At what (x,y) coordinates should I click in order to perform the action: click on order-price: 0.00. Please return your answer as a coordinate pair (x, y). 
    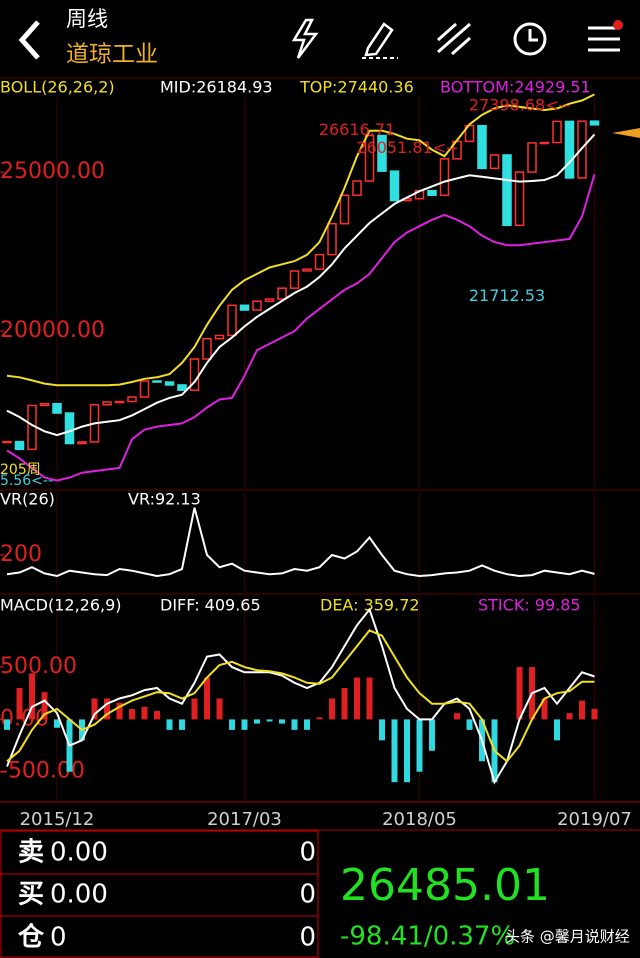
    Looking at the image, I should click on (79, 853).